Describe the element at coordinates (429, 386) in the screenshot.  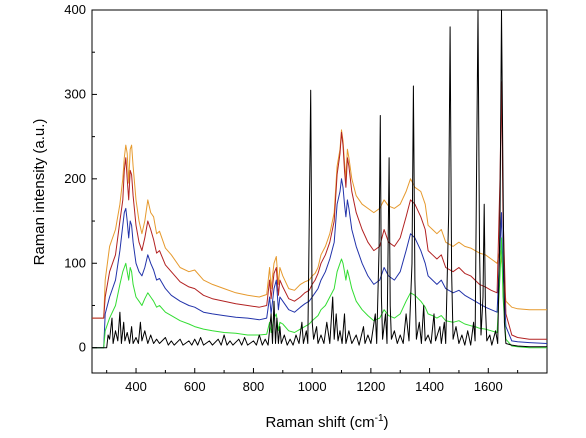
I see `x-tick-label: 1400` at that location.